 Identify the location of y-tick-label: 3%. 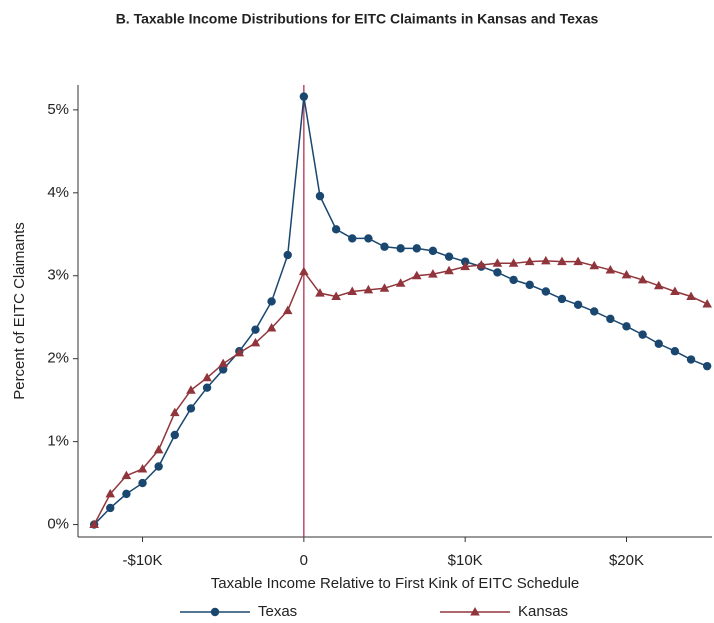
(58, 275).